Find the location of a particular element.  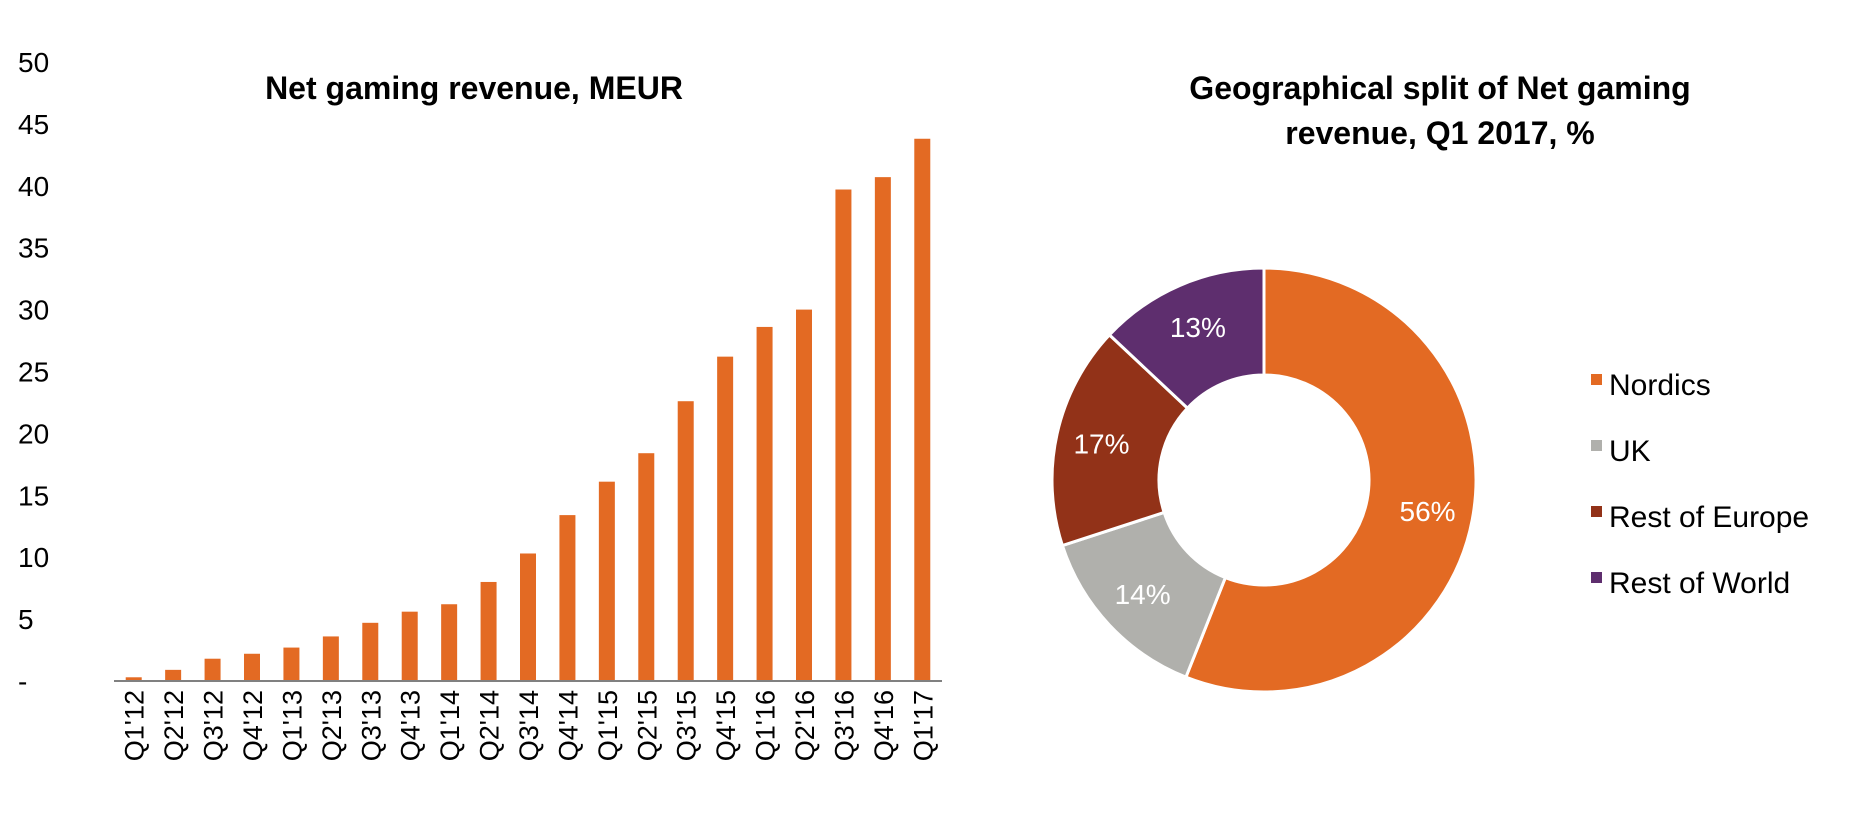

x-tick-label: Q1'15 is located at coordinates (608, 725).